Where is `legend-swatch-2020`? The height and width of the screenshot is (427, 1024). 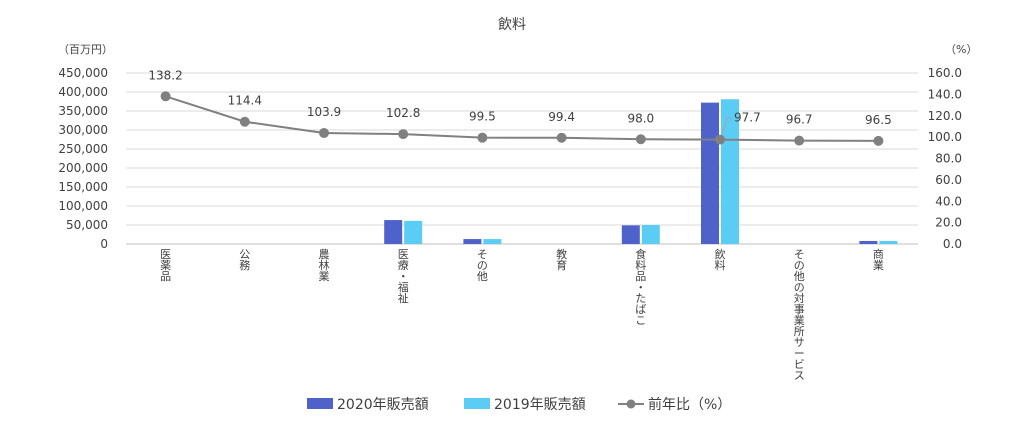 legend-swatch-2020 is located at coordinates (320, 403).